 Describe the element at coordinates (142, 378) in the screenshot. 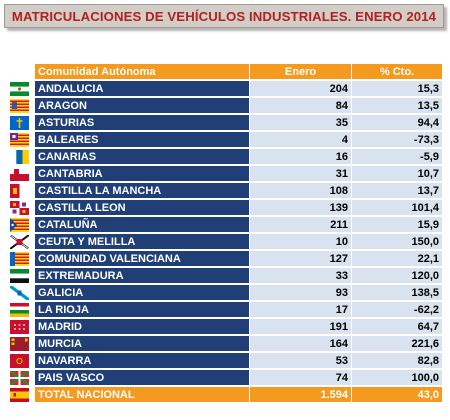

I see `region-cell: PAIS VASCO` at that location.